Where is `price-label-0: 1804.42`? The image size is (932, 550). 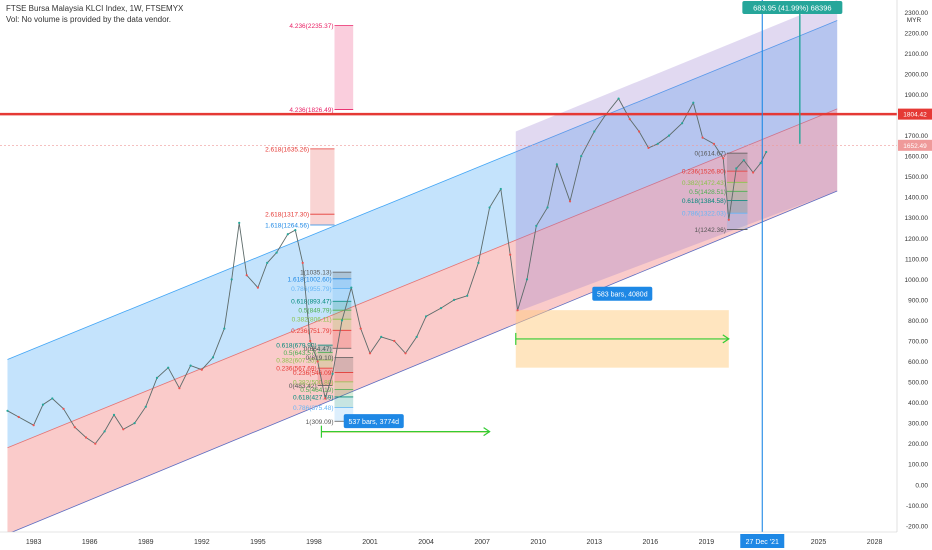 price-label-0: 1804.42 is located at coordinates (915, 115).